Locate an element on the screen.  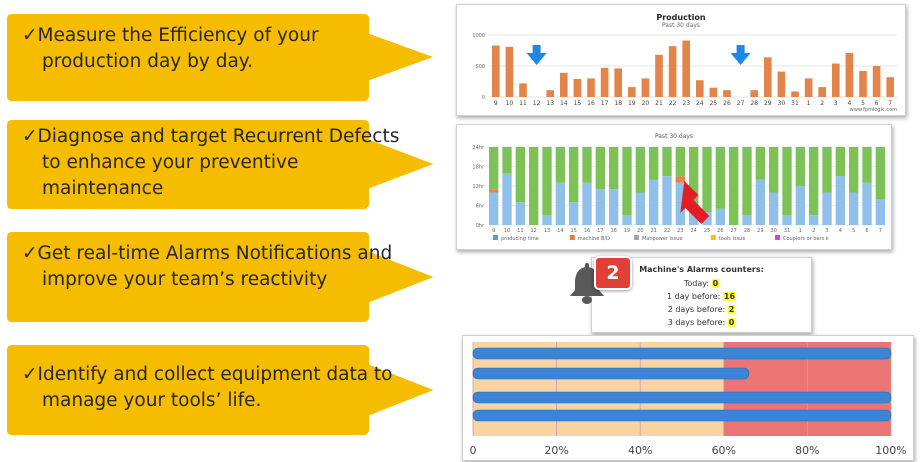
check-icon: ✓ is located at coordinates (30, 35).